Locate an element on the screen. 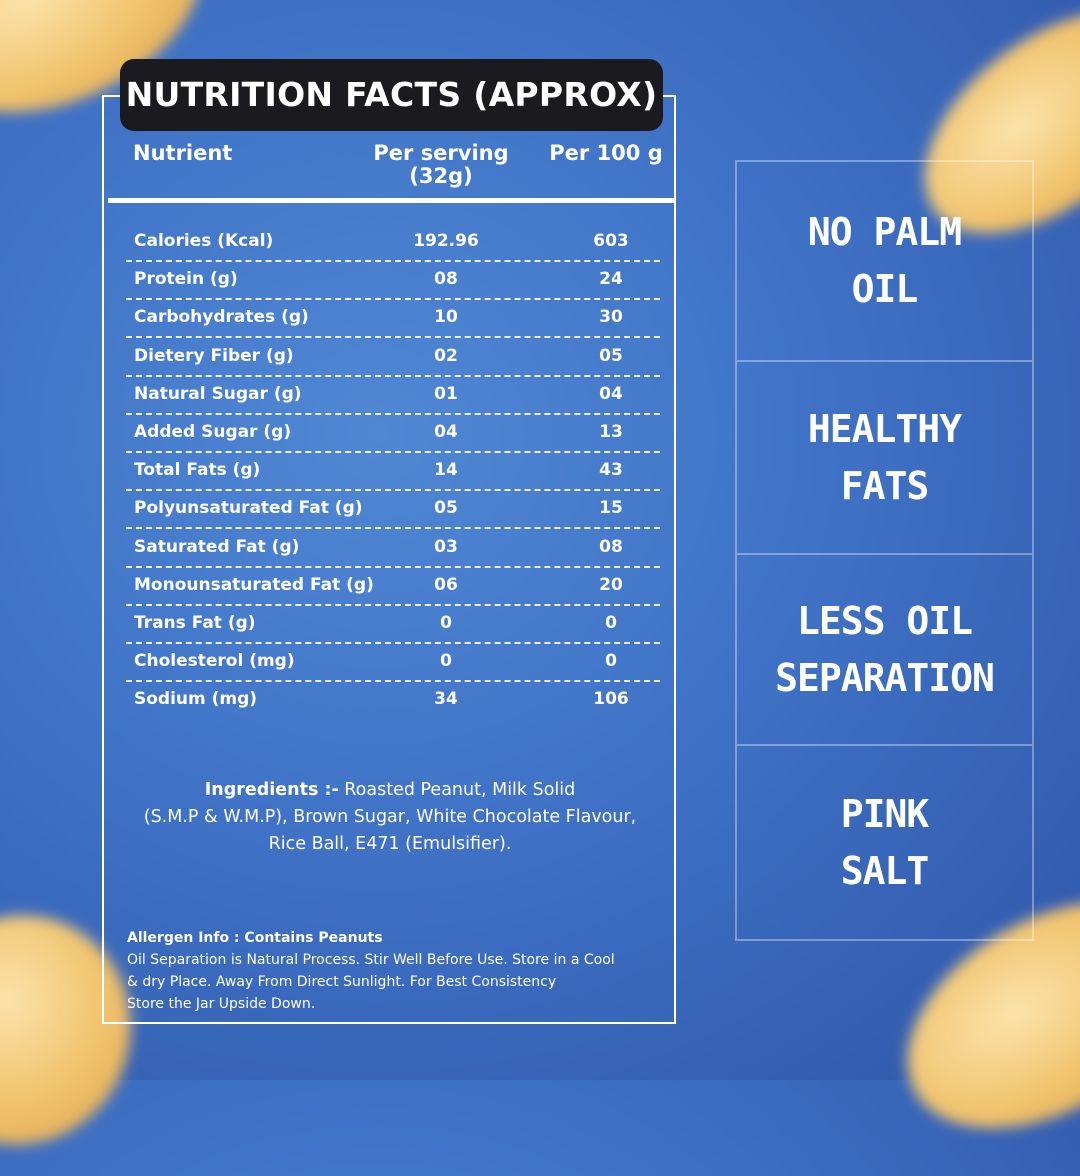 This screenshot has width=1080, height=1176. header-divider is located at coordinates (391, 200).